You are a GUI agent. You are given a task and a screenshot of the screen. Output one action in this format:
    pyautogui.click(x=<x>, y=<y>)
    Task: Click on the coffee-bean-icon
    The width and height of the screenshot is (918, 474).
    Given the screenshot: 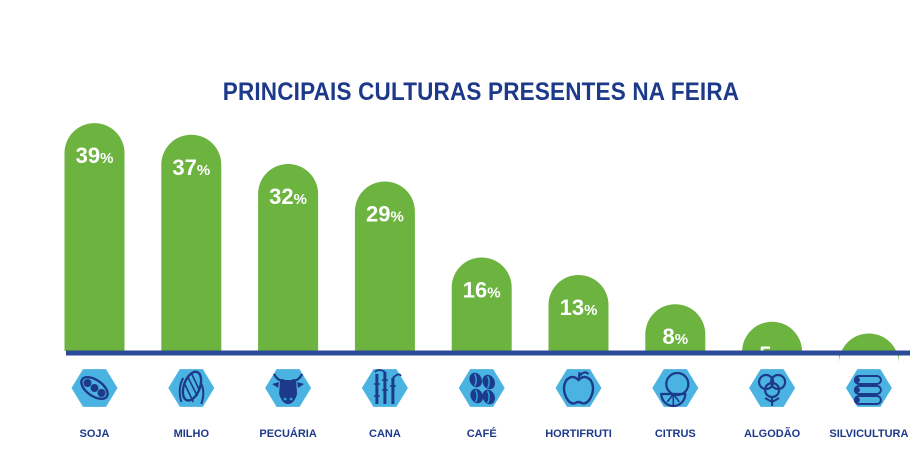 What is the action you would take?
    pyautogui.click(x=481, y=388)
    